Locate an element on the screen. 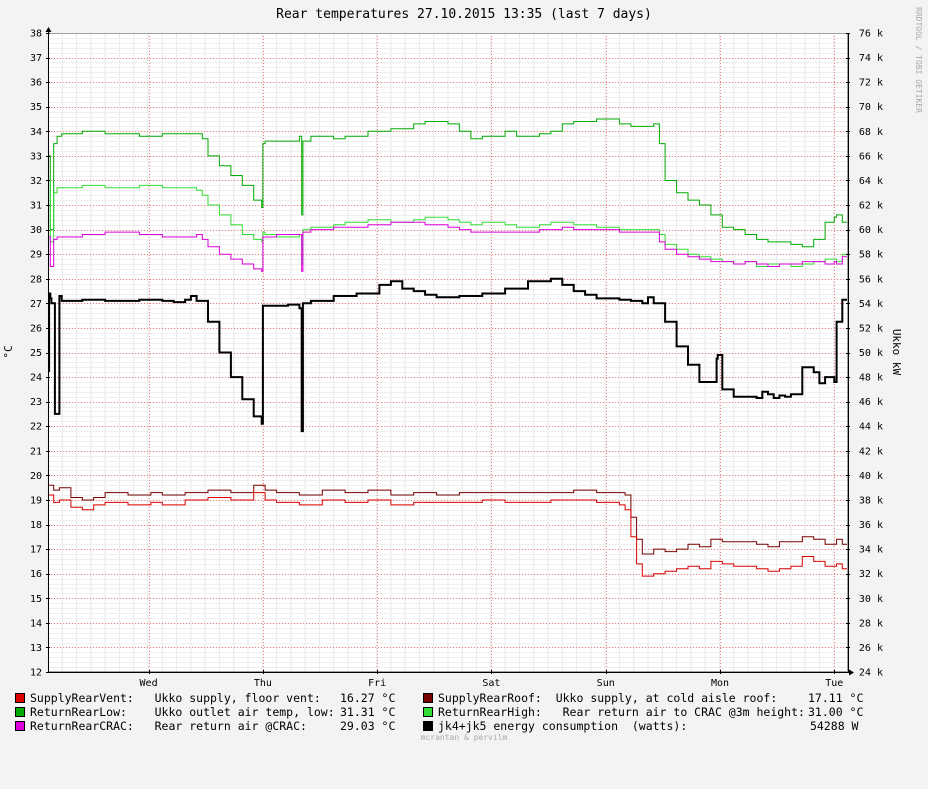  y-tick-label: 15 is located at coordinates (36, 599).